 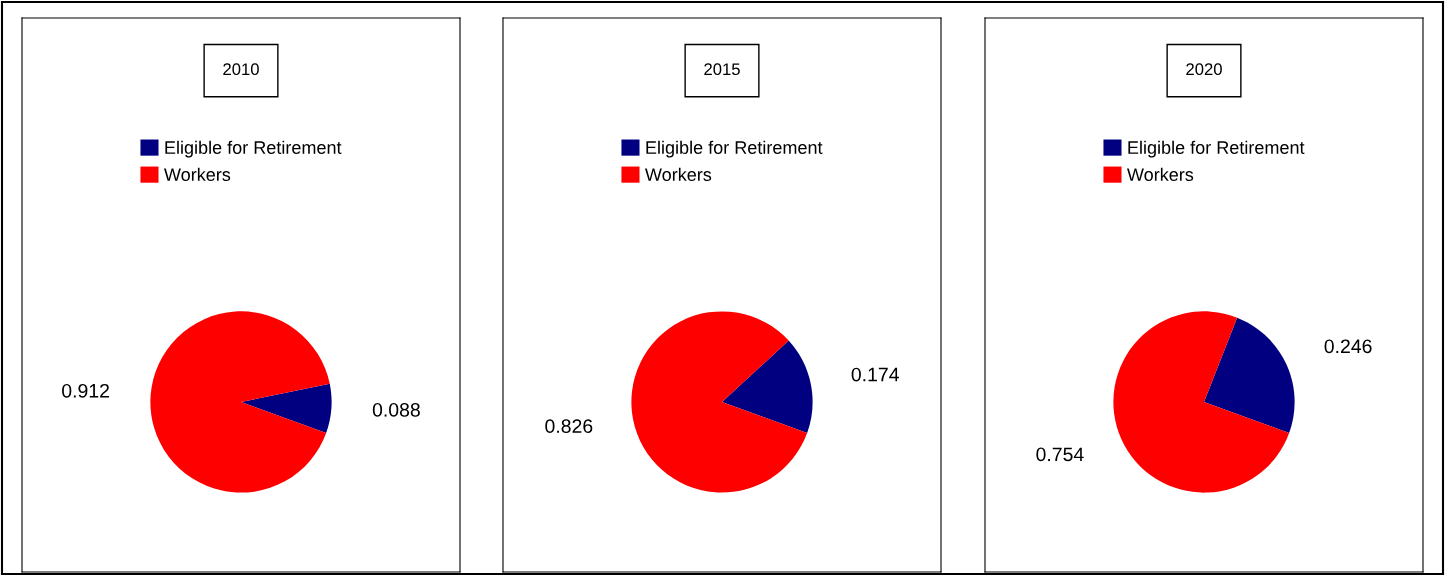 What do you see at coordinates (1348, 346) in the screenshot?
I see `data-label: 0.246` at bounding box center [1348, 346].